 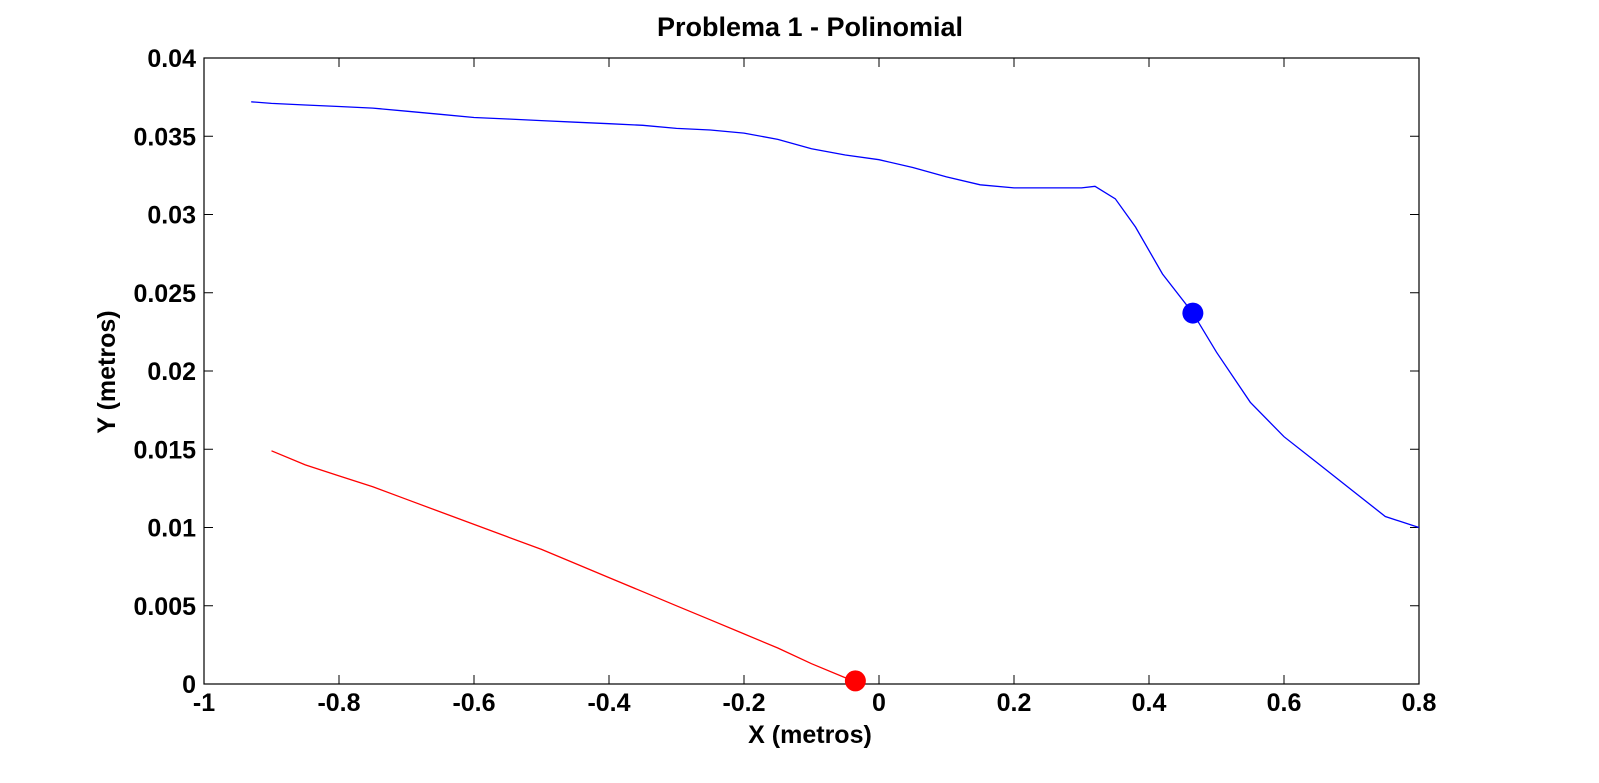 What do you see at coordinates (473, 703) in the screenshot?
I see `x-tick-label: -0.6` at bounding box center [473, 703].